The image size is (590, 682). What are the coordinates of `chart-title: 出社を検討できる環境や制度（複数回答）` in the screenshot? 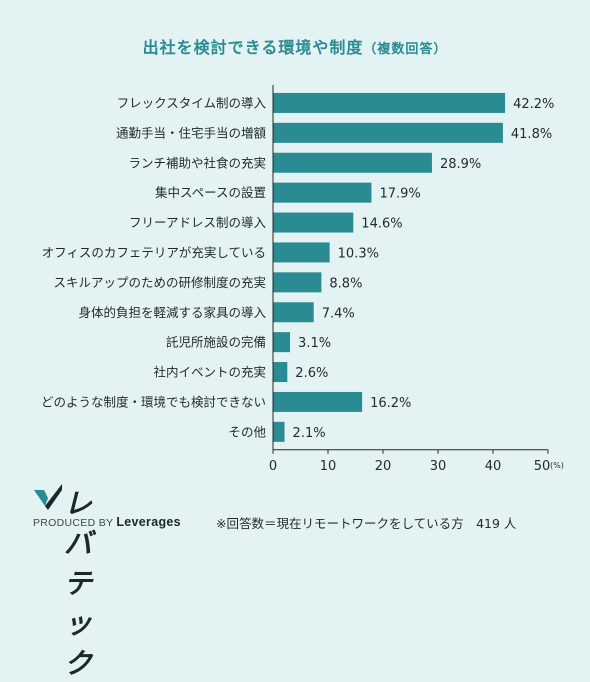 It's located at (295, 46).